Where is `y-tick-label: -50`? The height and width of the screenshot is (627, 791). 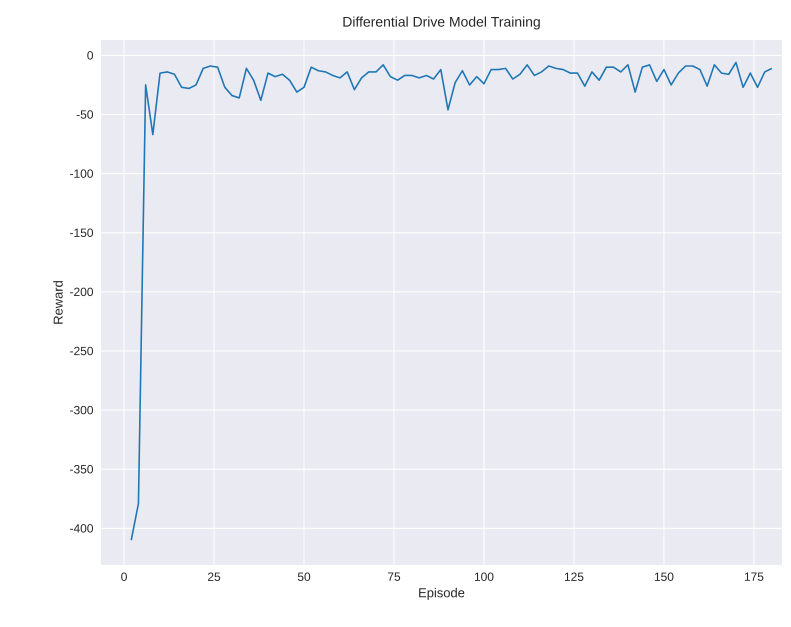 y-tick-label: -50 is located at coordinates (85, 114).